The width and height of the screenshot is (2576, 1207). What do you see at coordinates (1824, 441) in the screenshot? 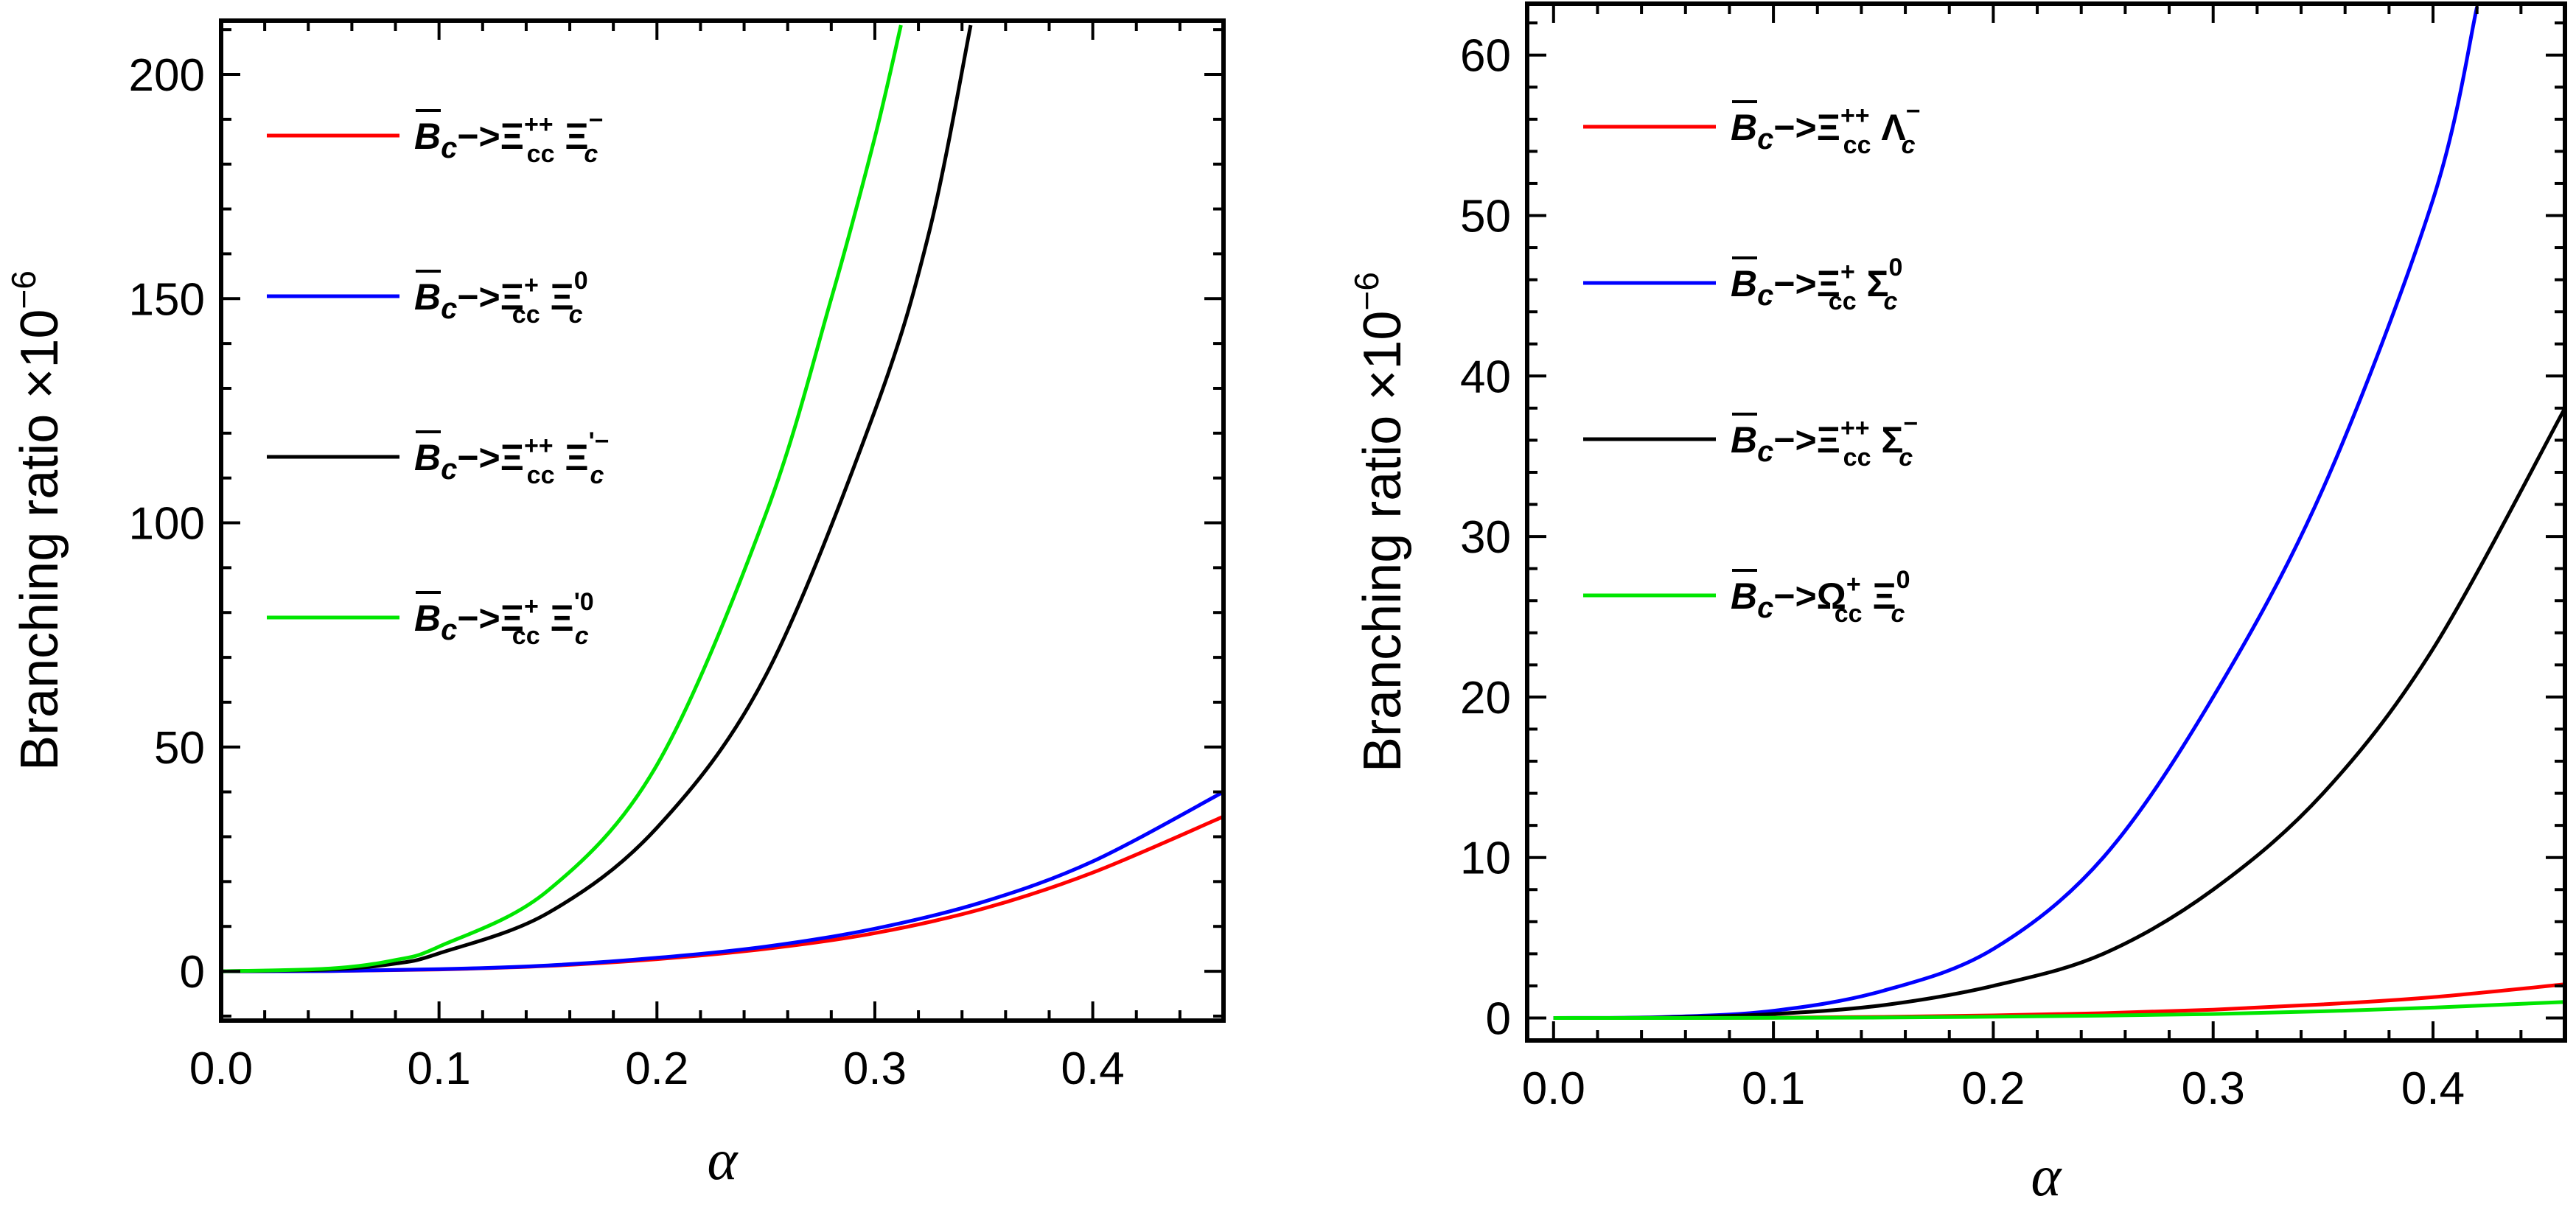
I see `legend-label: Bc−>Ξ++ cc Σ− c` at bounding box center [1824, 441].